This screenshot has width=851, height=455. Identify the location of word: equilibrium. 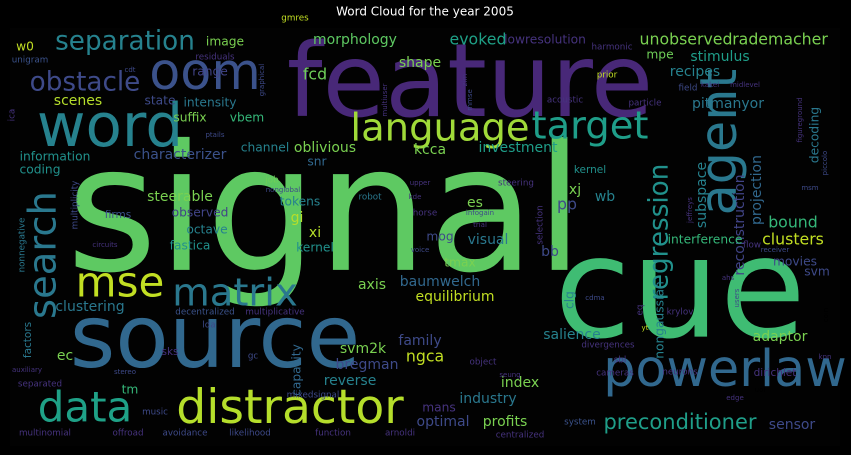
(454, 297).